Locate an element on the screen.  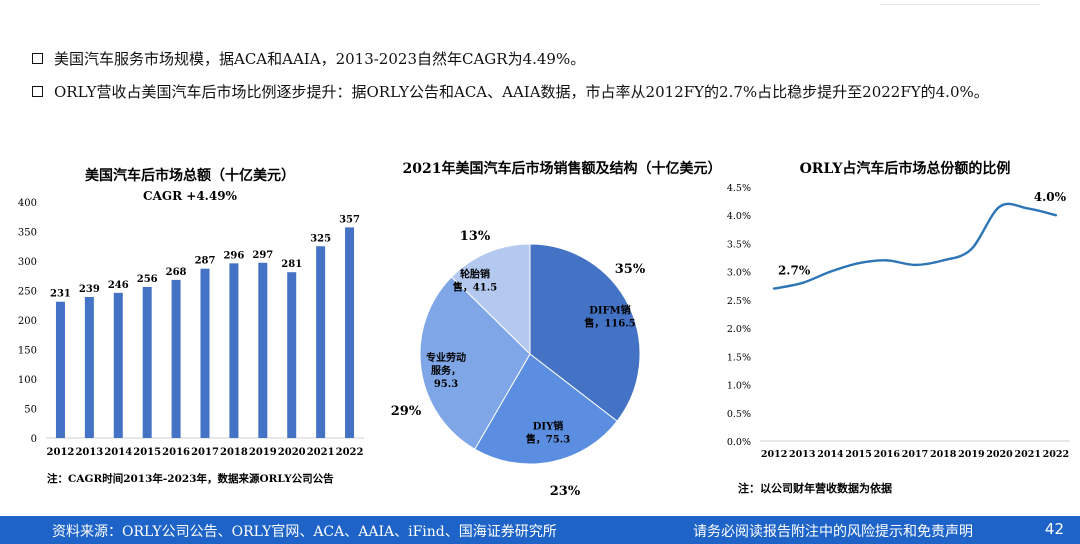
bar-data-label: 231 is located at coordinates (60, 294).